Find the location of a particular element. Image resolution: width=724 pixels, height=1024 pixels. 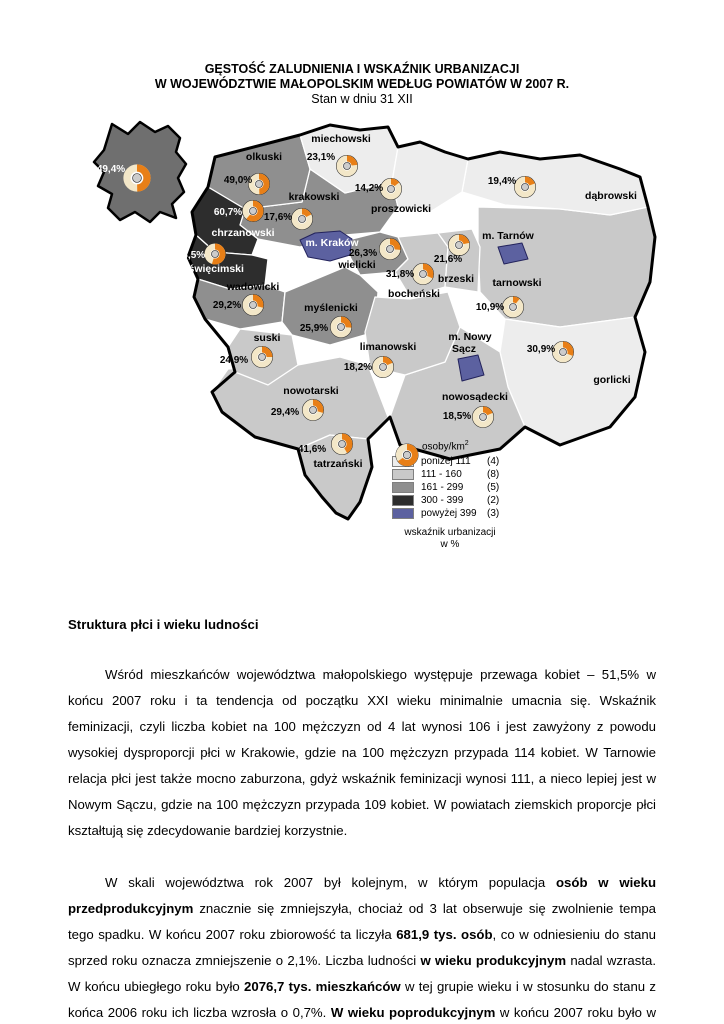

region-proszowicki-pct-label: 14,2% is located at coordinates (369, 188).